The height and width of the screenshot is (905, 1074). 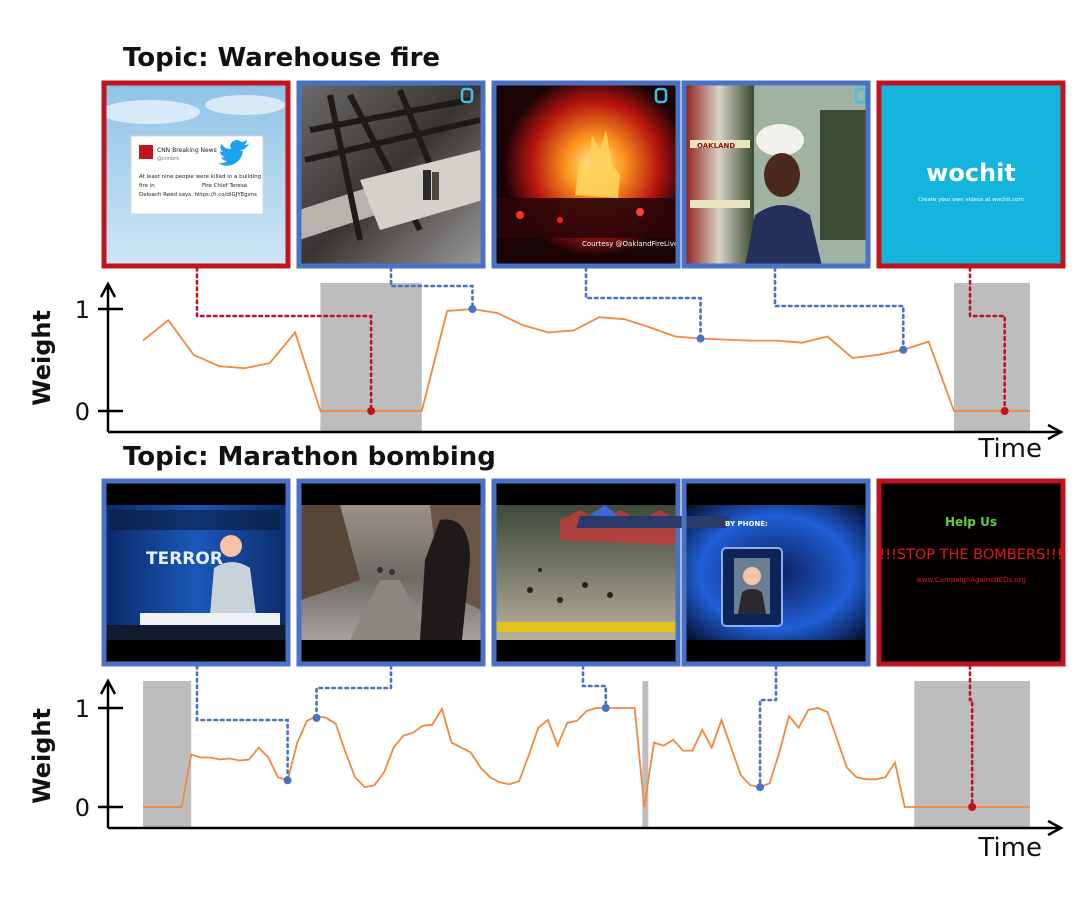 What do you see at coordinates (746, 524) in the screenshot?
I see `phone-banner-label: BY PHONE:` at bounding box center [746, 524].